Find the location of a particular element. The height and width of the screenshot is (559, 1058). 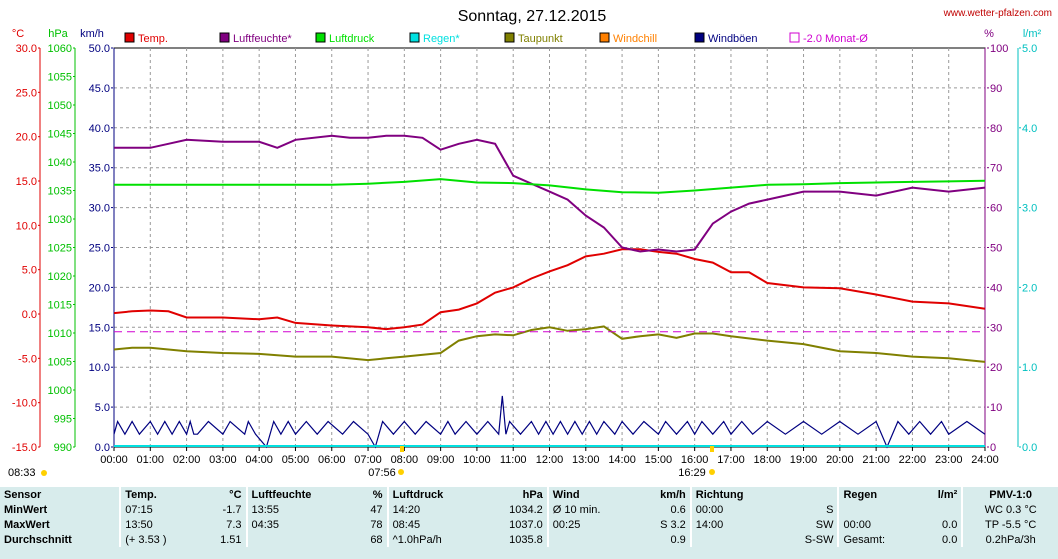

hpa-tick-label: 1040 is located at coordinates (60, 163).